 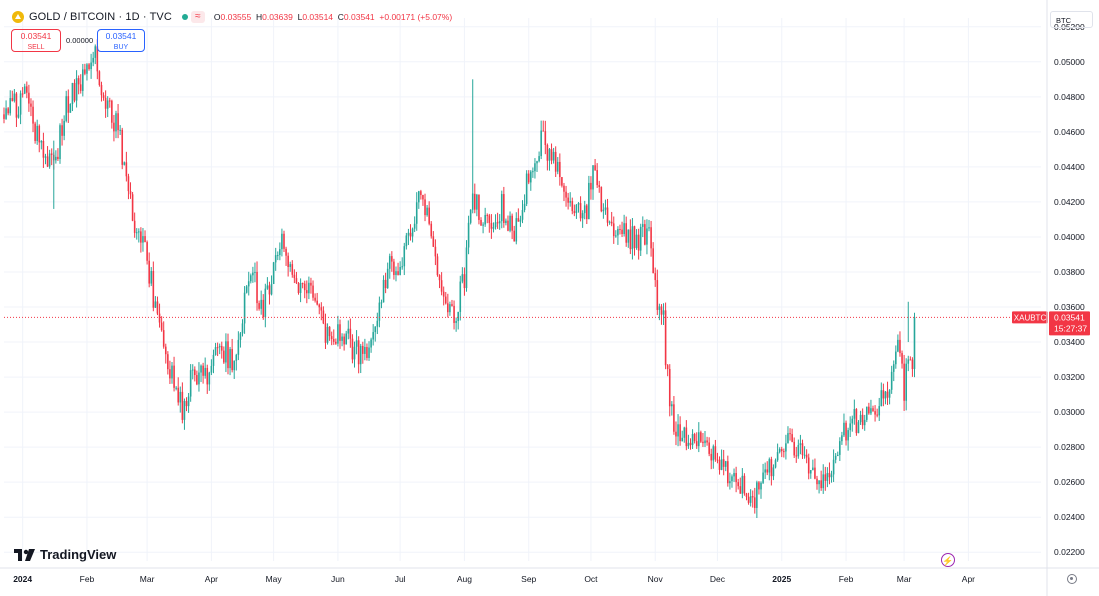 What do you see at coordinates (948, 560) in the screenshot?
I see `lightning-icon: ⚡` at bounding box center [948, 560].